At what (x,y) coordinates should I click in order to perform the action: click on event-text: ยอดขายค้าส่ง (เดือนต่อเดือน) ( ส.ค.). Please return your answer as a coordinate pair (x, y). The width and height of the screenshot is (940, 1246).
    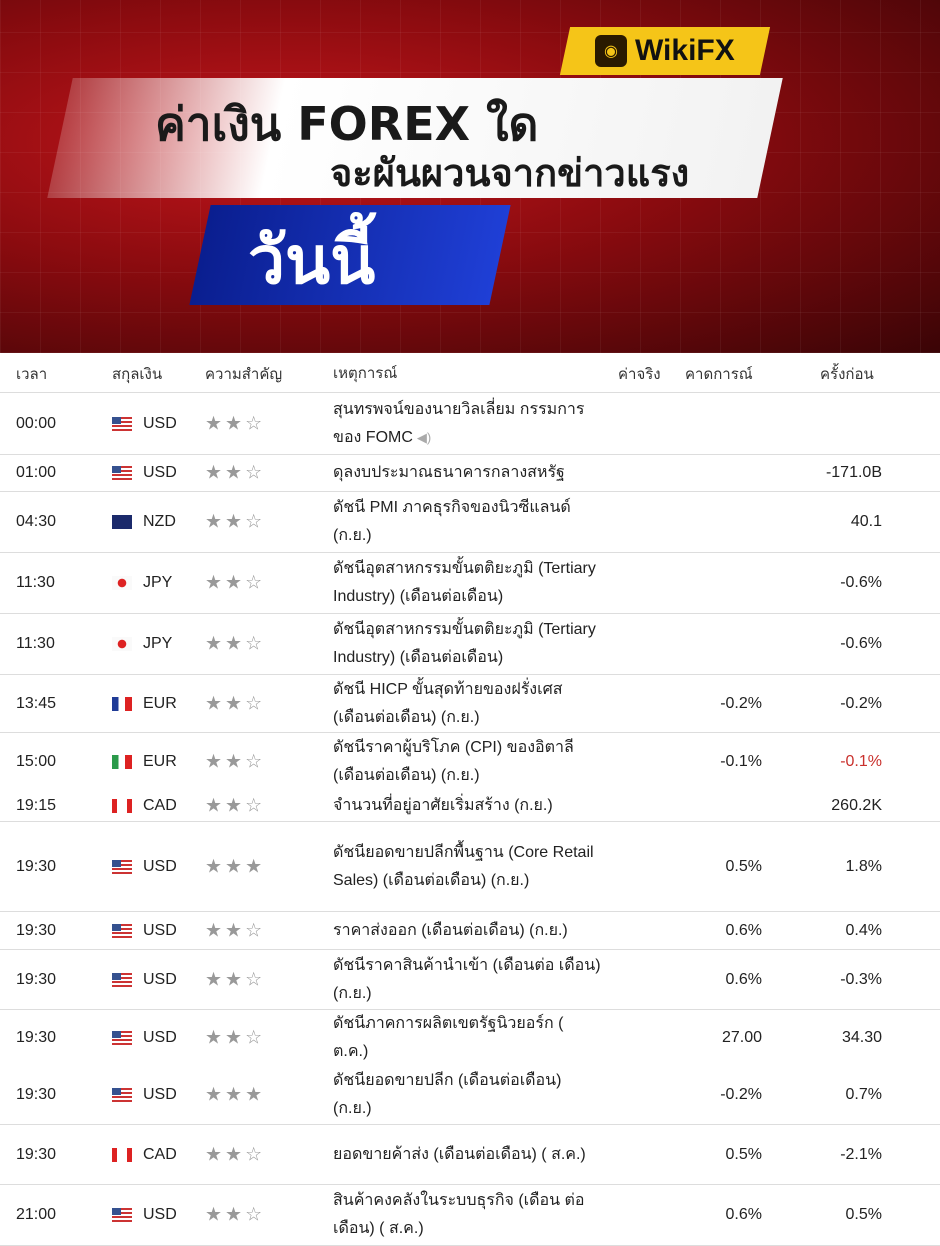
    Looking at the image, I should click on (459, 1154).